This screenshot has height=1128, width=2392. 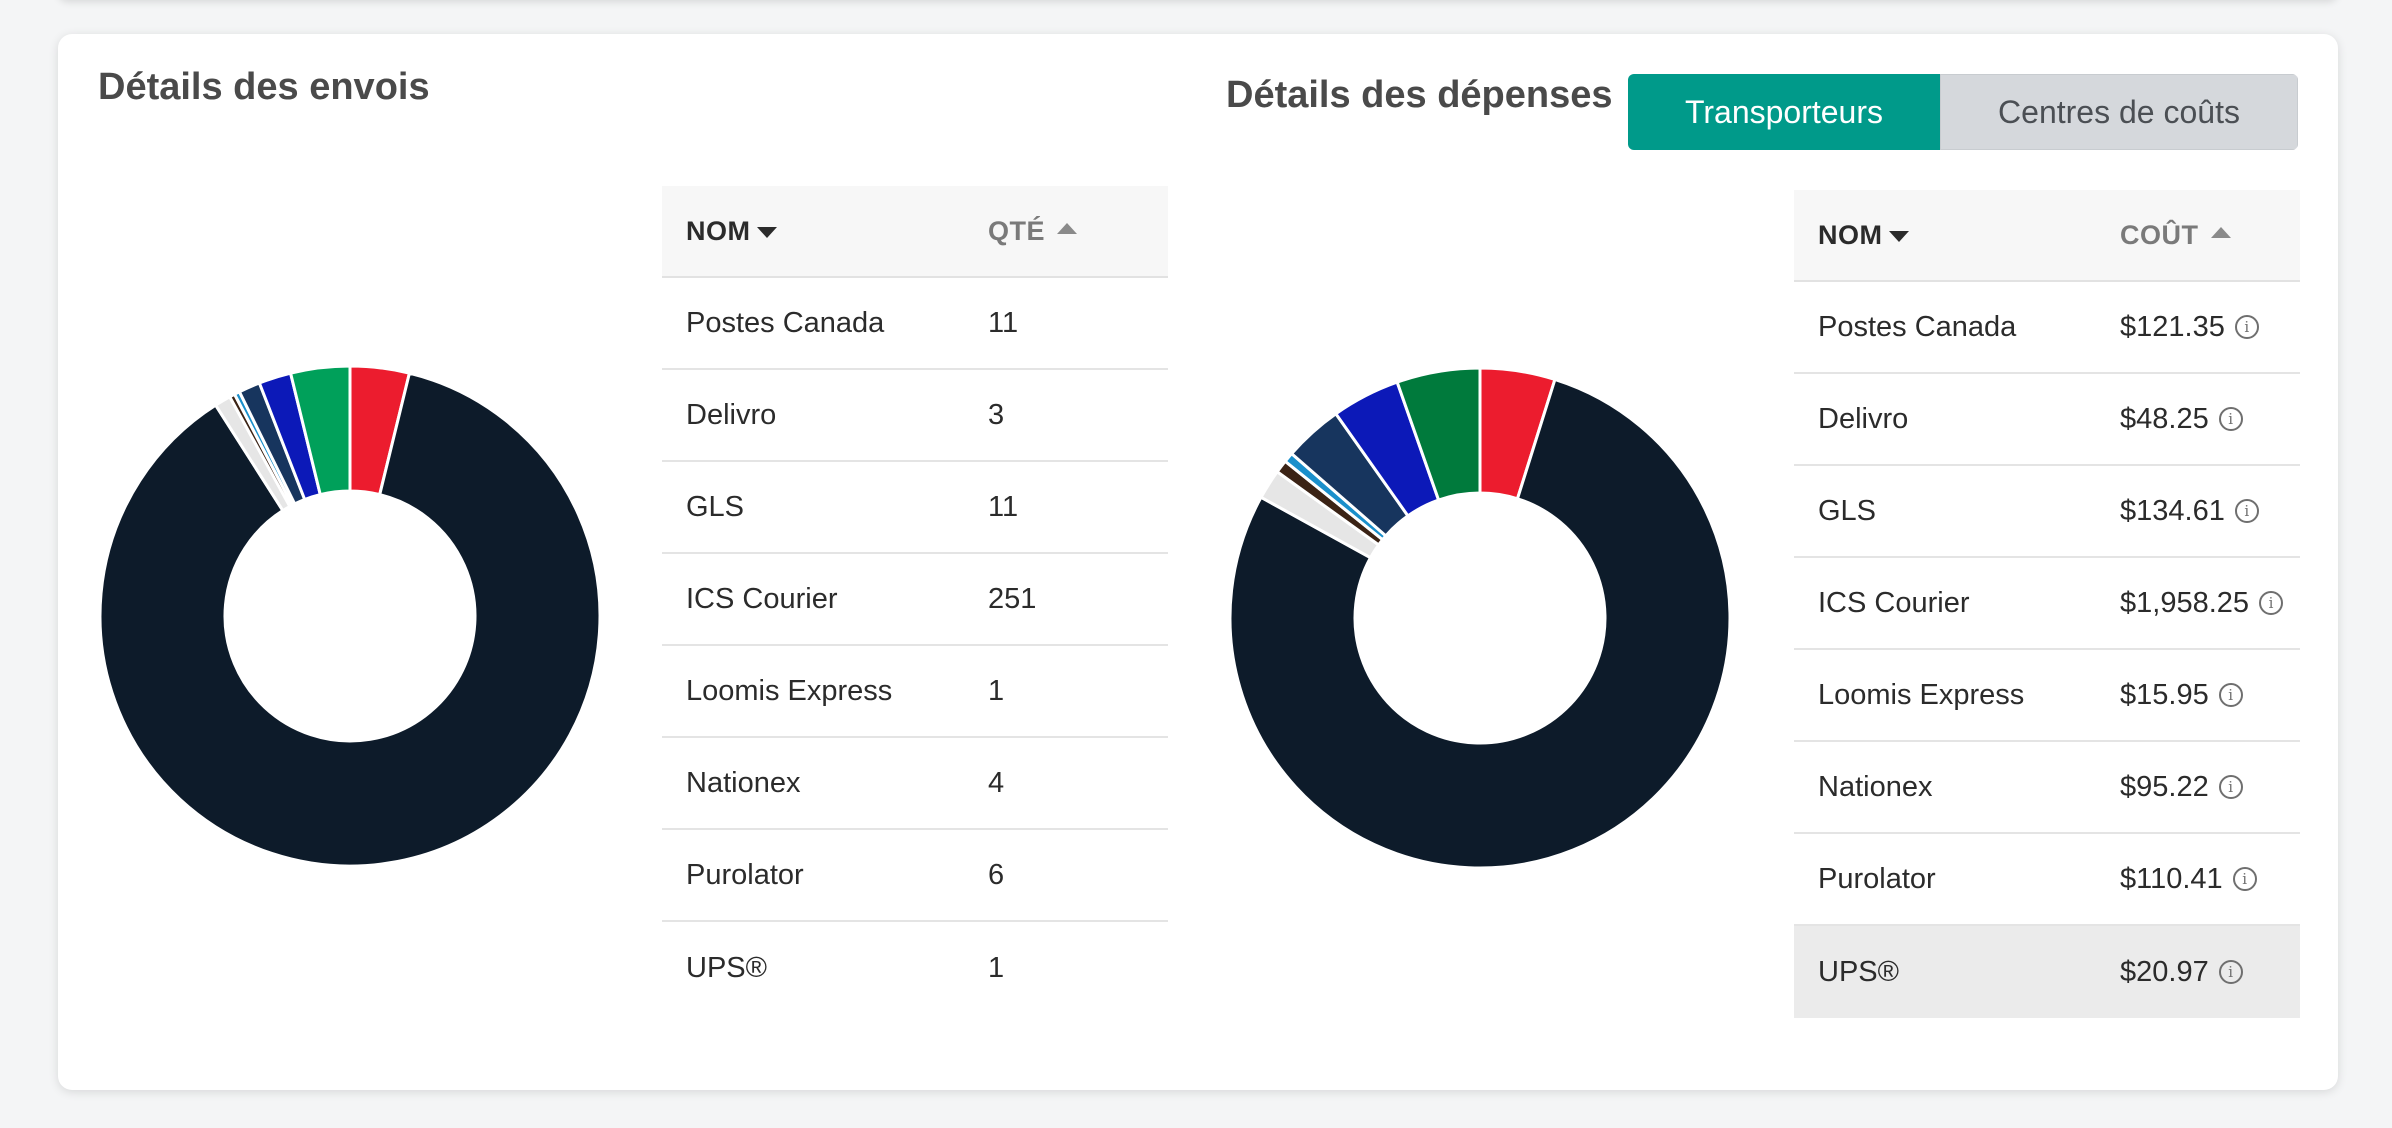 I want to click on table-row: Purolator 6, so click(x=915, y=876).